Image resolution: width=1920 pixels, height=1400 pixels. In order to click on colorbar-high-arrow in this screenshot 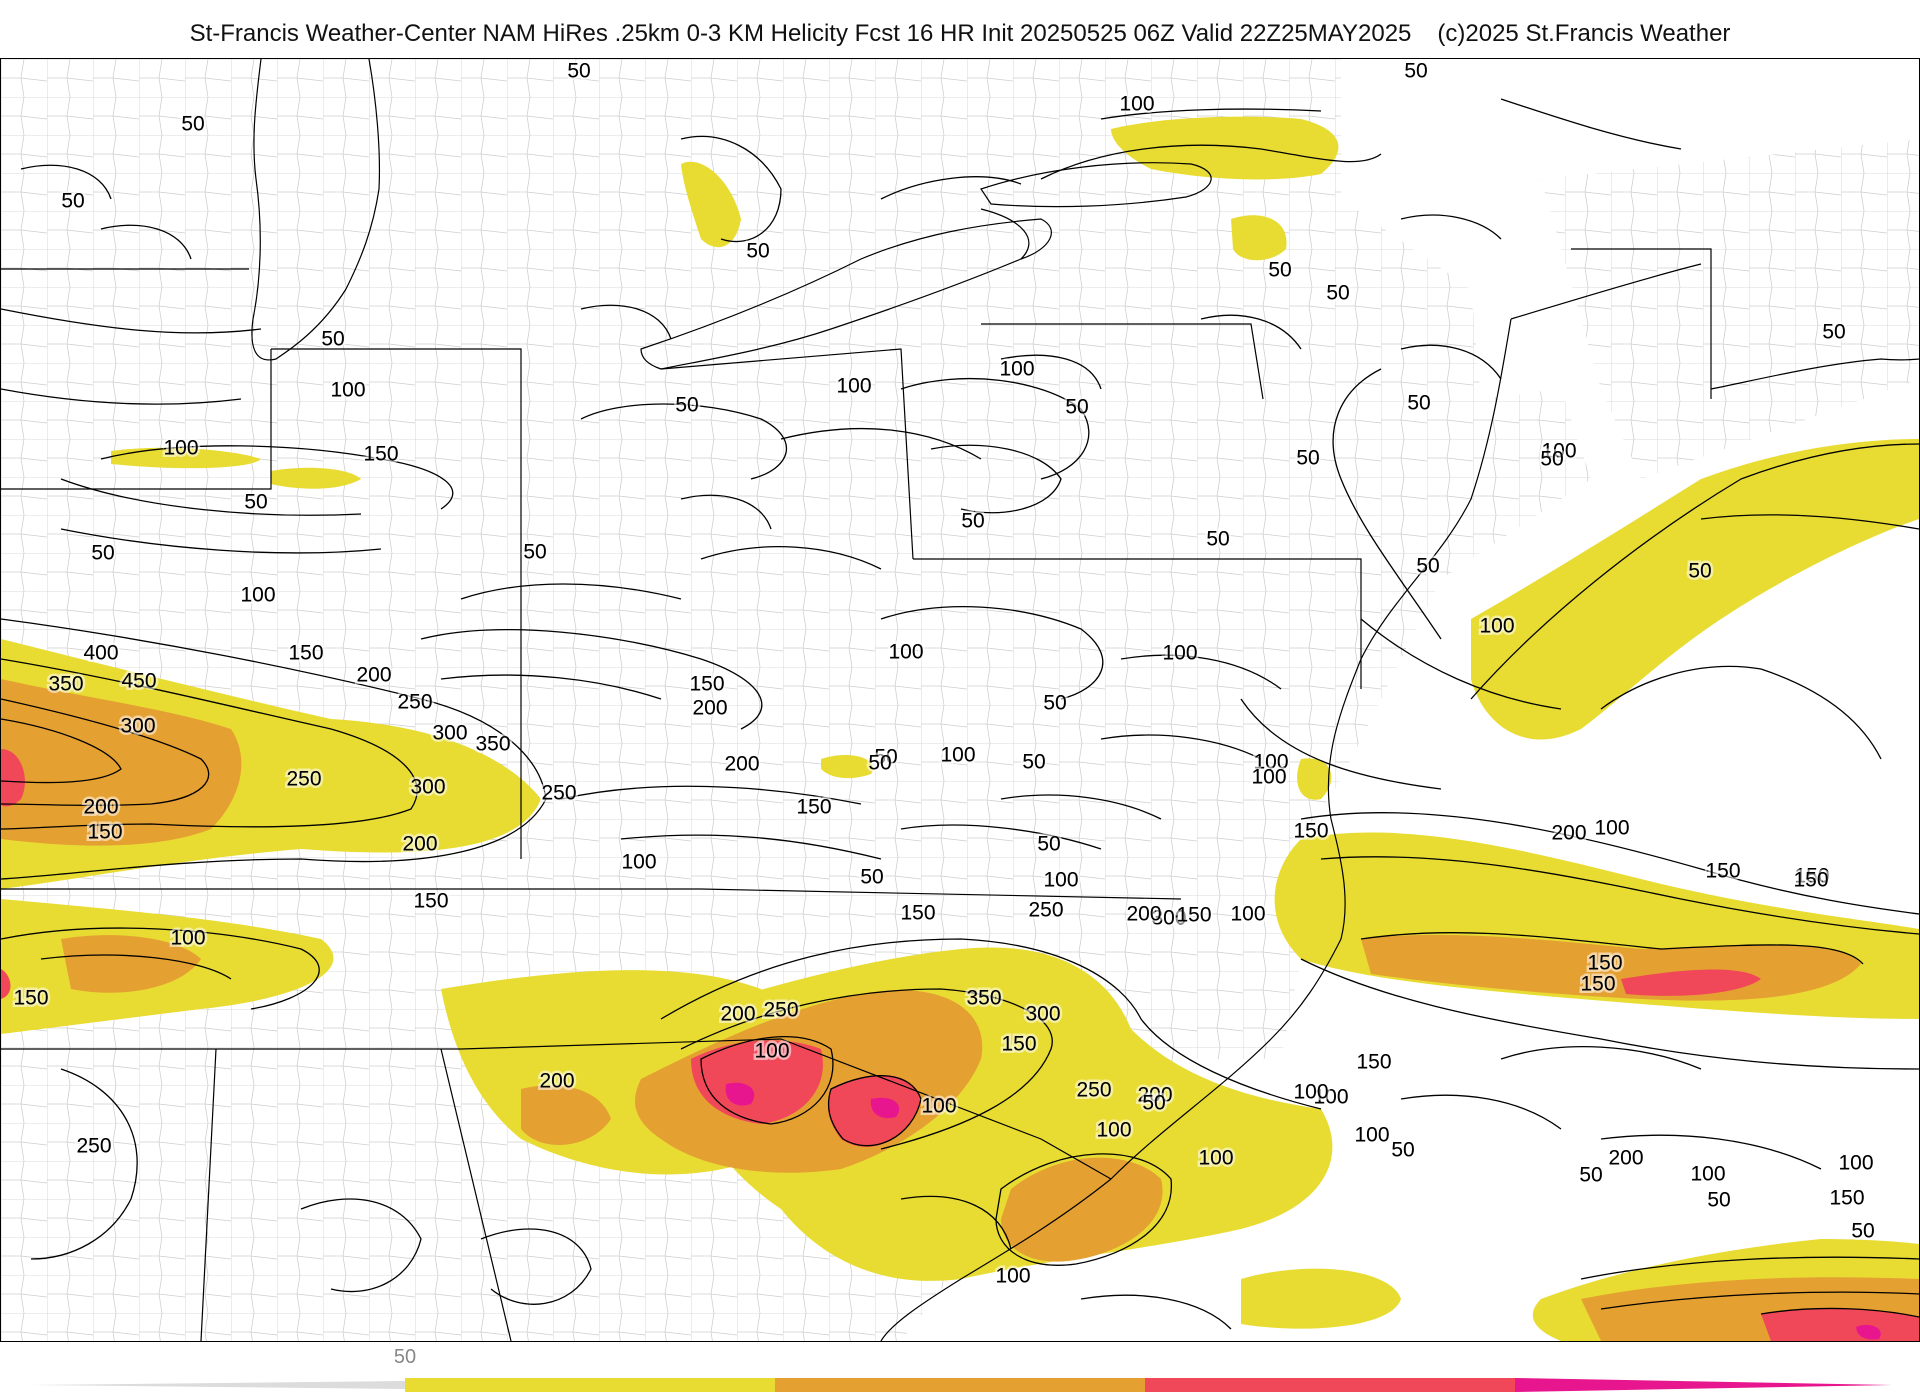, I will do `click(1703, 1385)`.